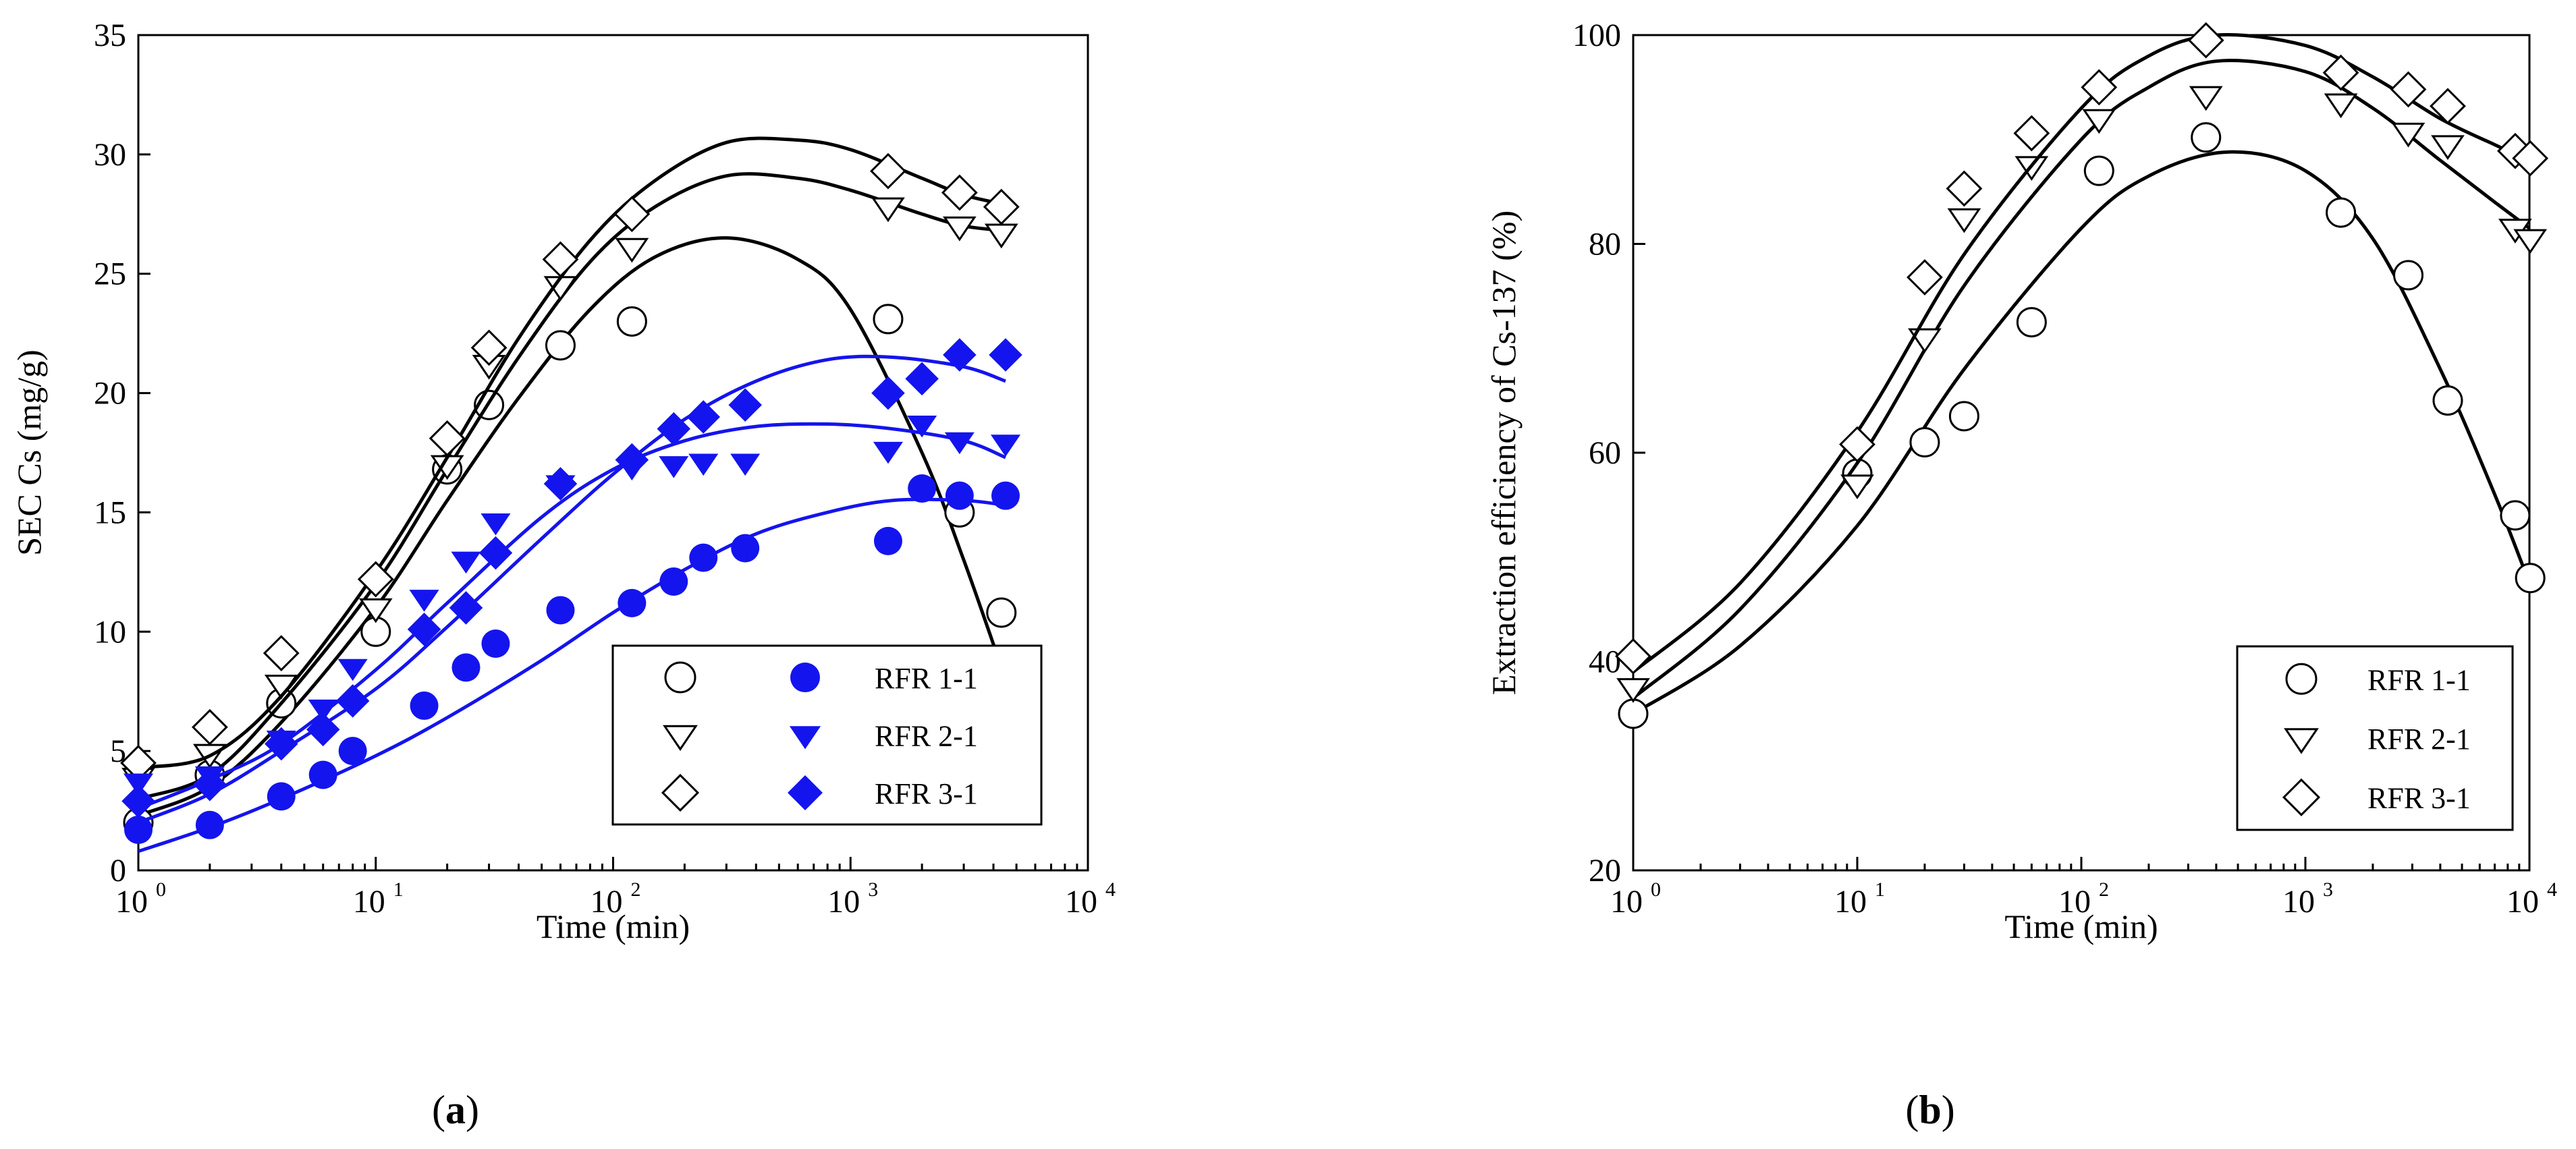 This screenshot has height=1149, width=2576. I want to click on panel-b-ytick-label: 40, so click(1605, 662).